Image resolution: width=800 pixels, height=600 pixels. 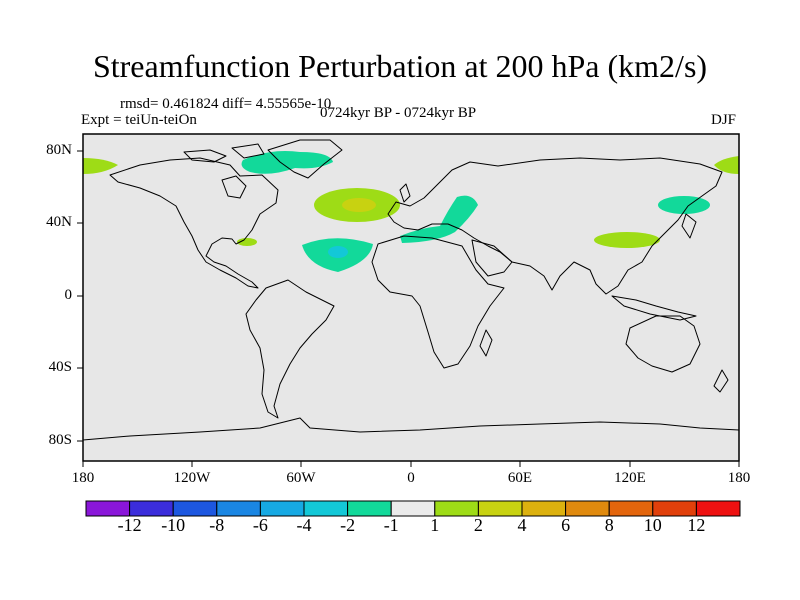 What do you see at coordinates (139, 120) in the screenshot?
I see `experiment-label: Expt = teiUn-teiOn` at bounding box center [139, 120].